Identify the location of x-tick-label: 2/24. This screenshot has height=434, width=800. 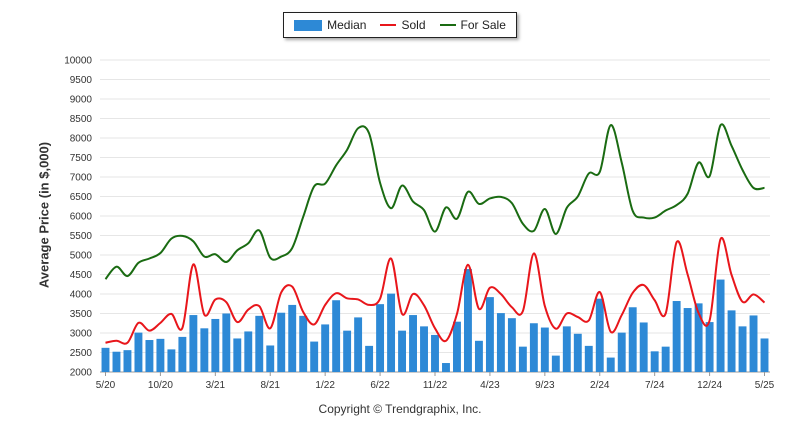
(600, 385).